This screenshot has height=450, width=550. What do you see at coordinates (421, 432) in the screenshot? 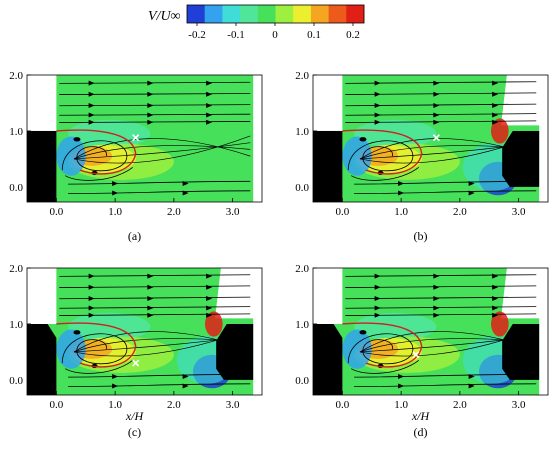
I see `panel-label: (d)` at bounding box center [421, 432].